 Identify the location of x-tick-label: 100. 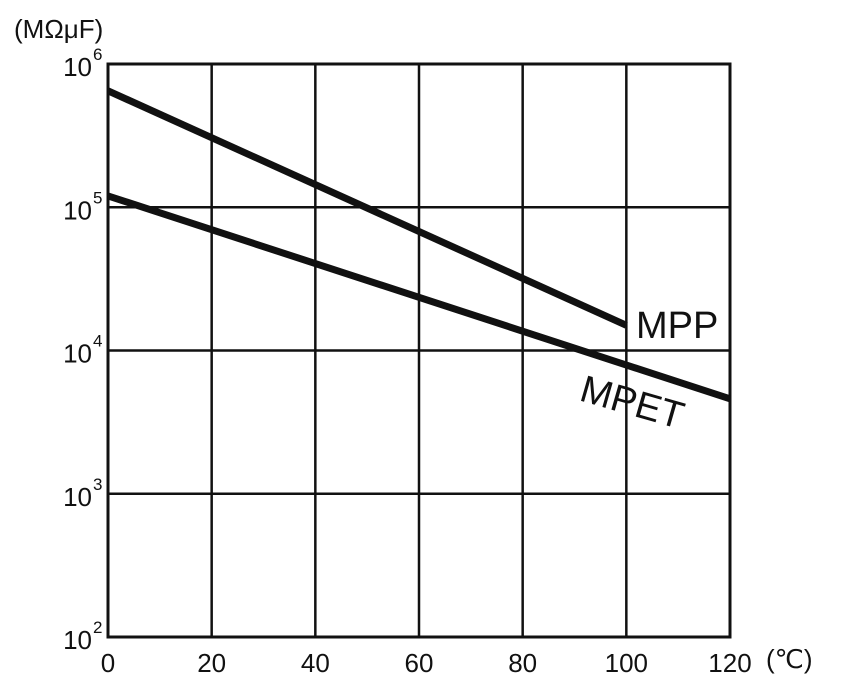
(626, 663).